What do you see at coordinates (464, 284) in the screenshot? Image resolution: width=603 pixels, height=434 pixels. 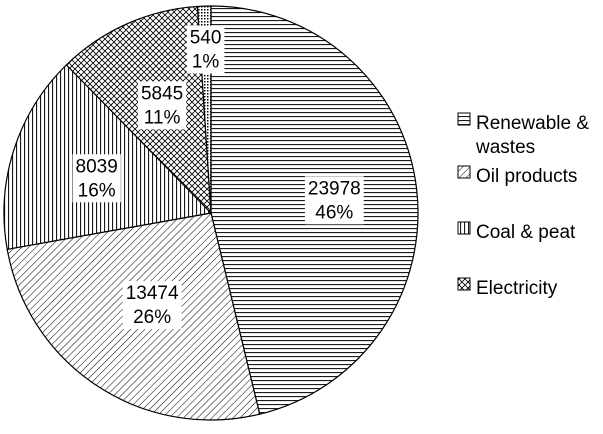 I see `legend-swatch-electricity` at bounding box center [464, 284].